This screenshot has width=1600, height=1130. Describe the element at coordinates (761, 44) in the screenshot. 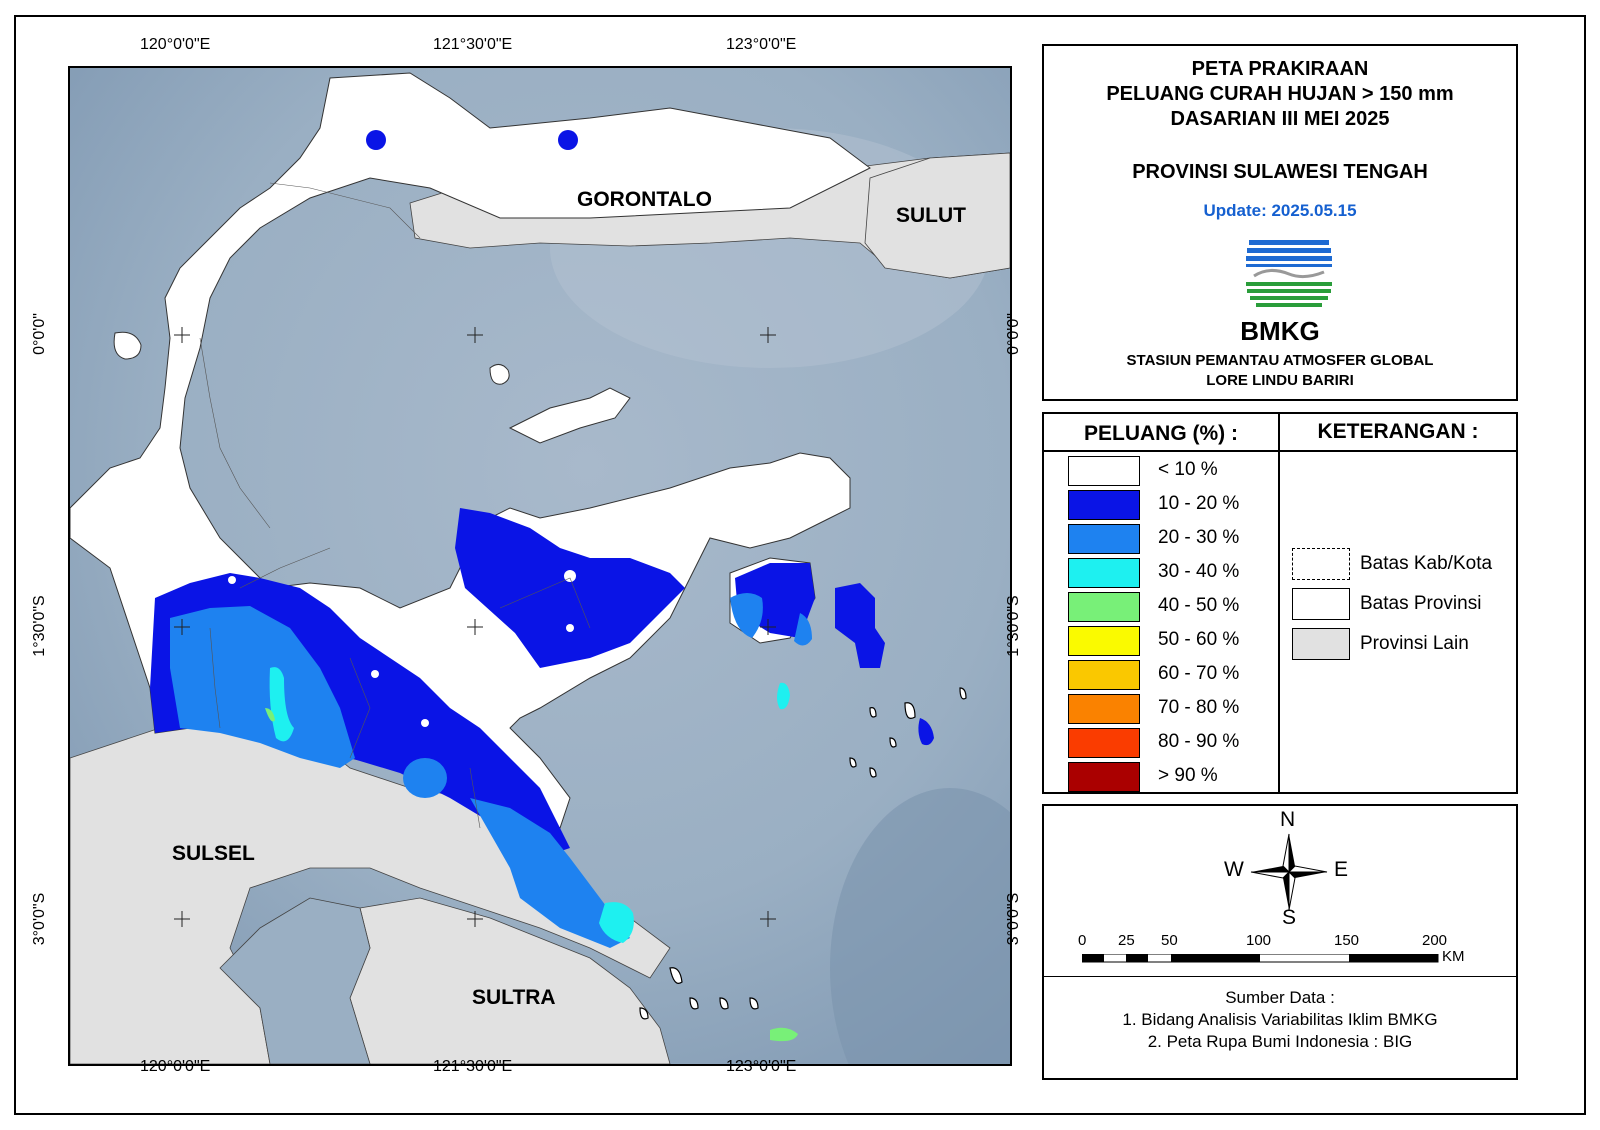

I see `top-tick: 123°0'0"E` at that location.